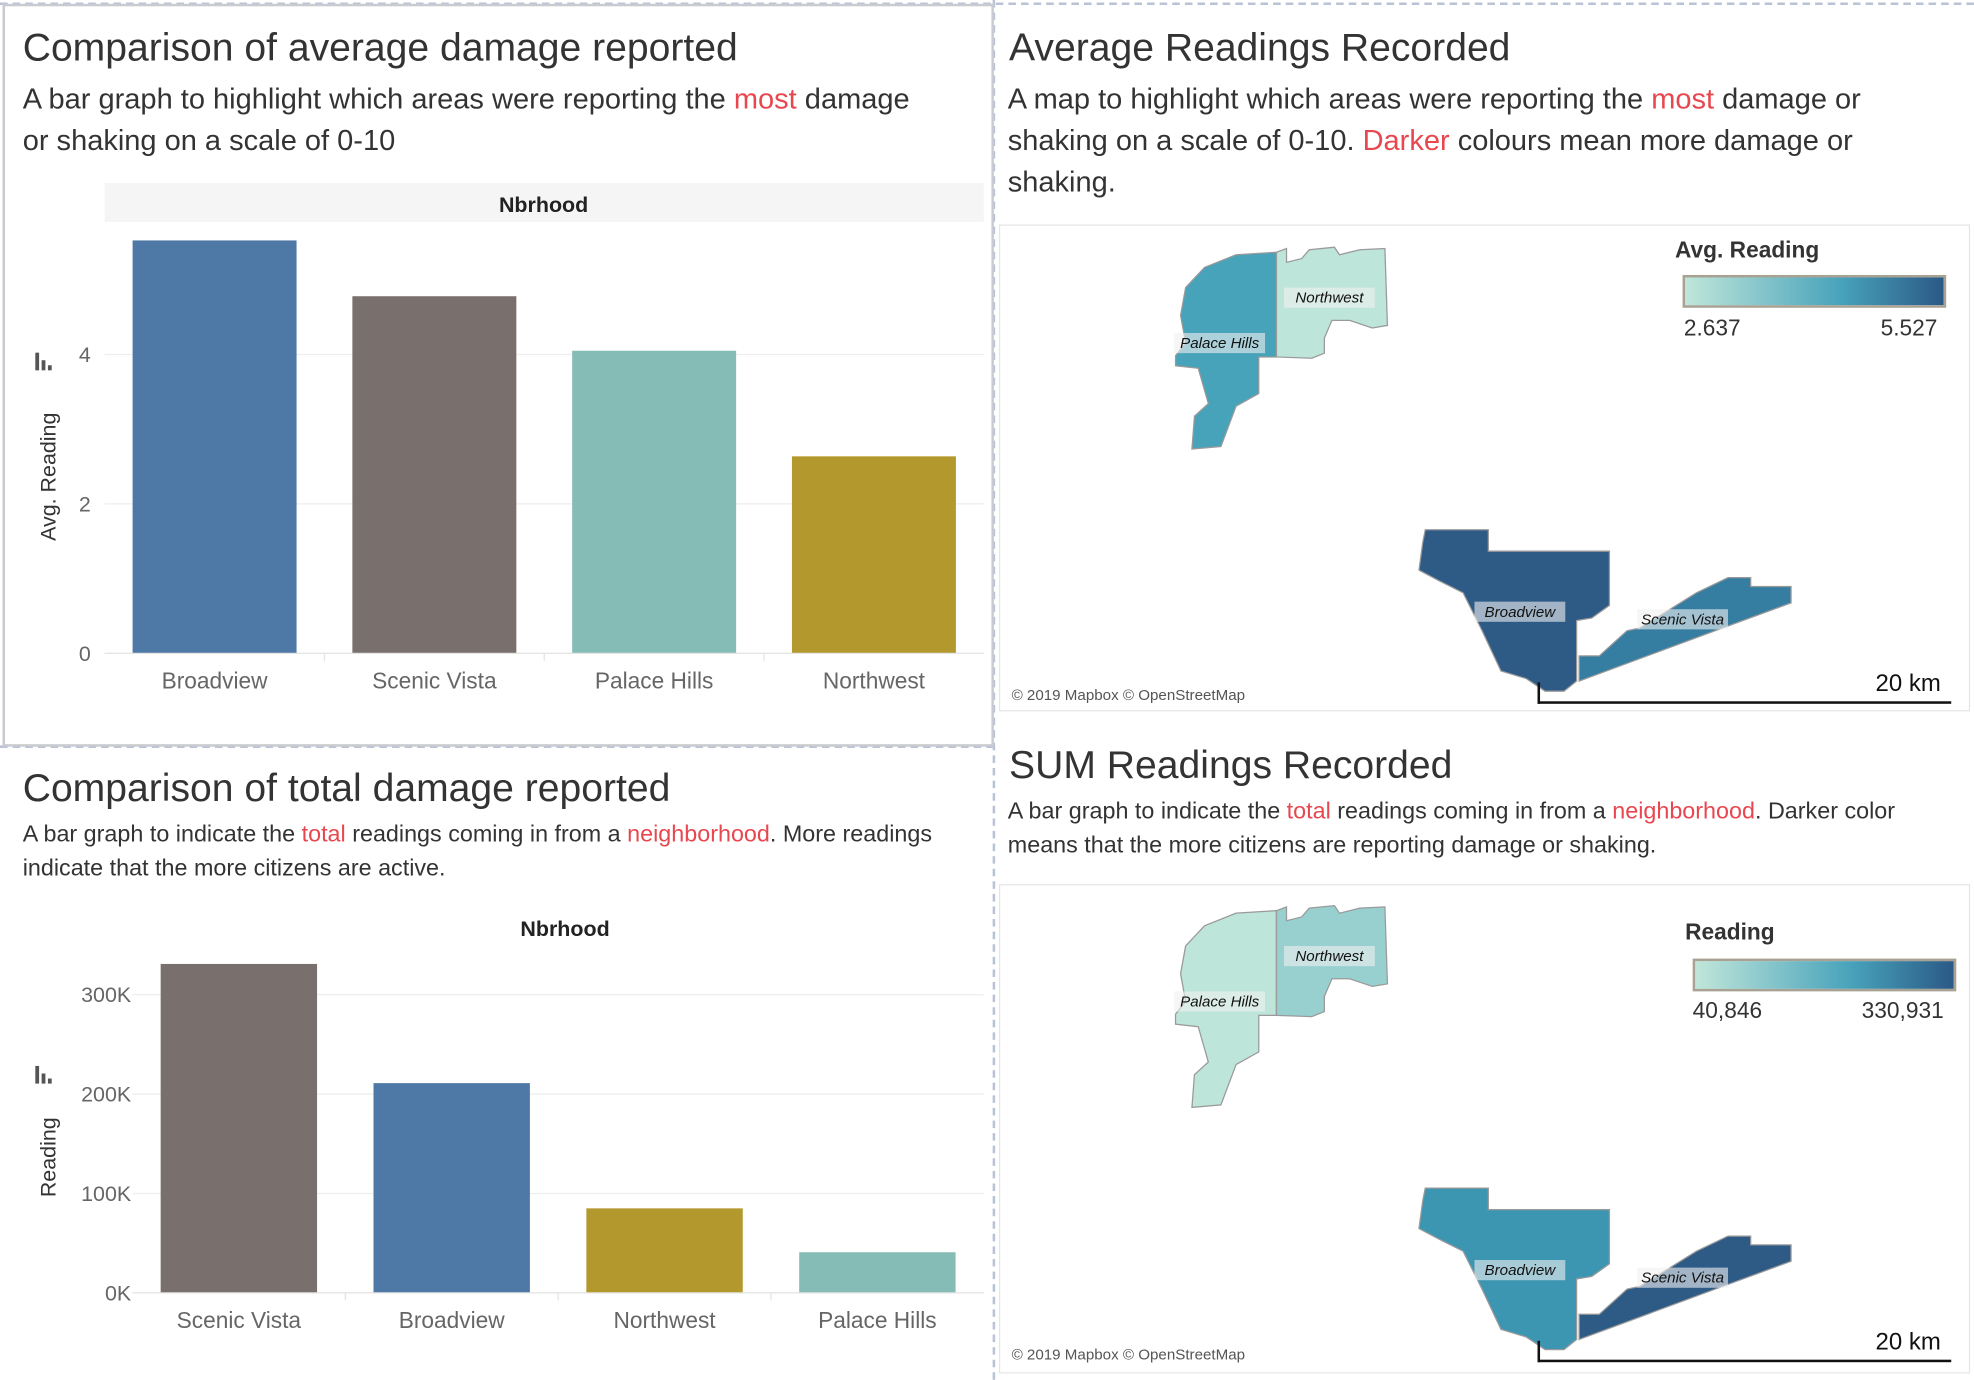 The width and height of the screenshot is (1974, 1380). What do you see at coordinates (1231, 765) in the screenshot?
I see `sum-map-title: SUM Readings Recorded` at bounding box center [1231, 765].